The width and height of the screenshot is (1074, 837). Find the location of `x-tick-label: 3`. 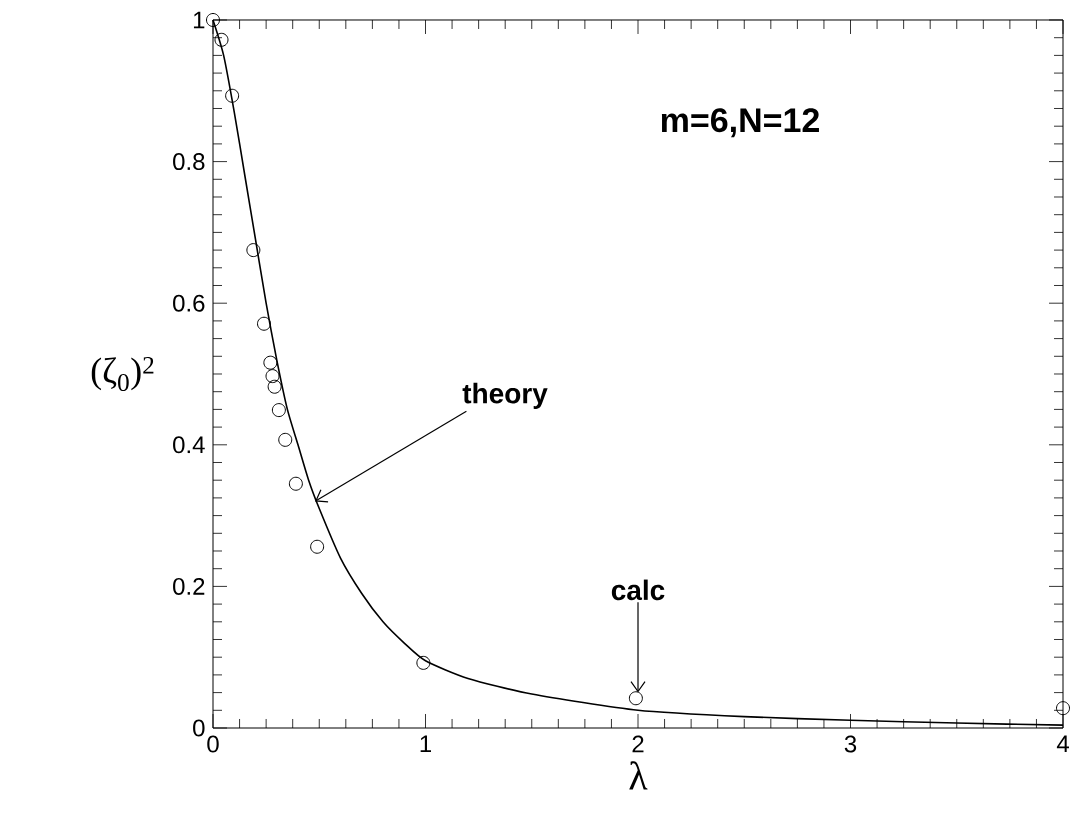

x-tick-label: 3 is located at coordinates (850, 744).